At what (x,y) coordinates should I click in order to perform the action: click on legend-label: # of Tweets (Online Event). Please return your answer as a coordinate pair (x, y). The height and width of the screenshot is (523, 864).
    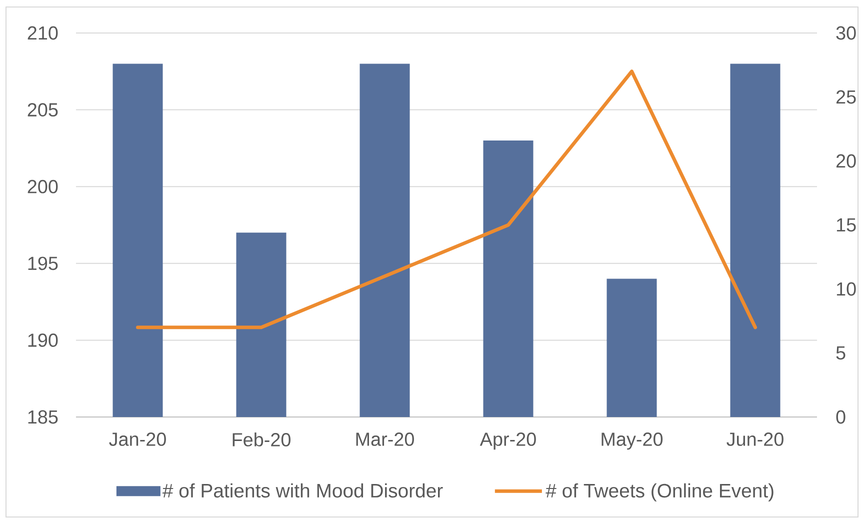
    Looking at the image, I should click on (660, 492).